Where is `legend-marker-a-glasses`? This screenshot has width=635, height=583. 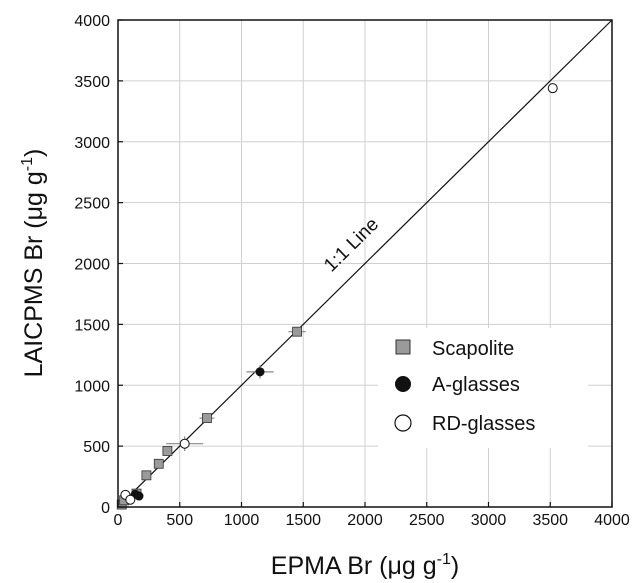 legend-marker-a-glasses is located at coordinates (403, 384).